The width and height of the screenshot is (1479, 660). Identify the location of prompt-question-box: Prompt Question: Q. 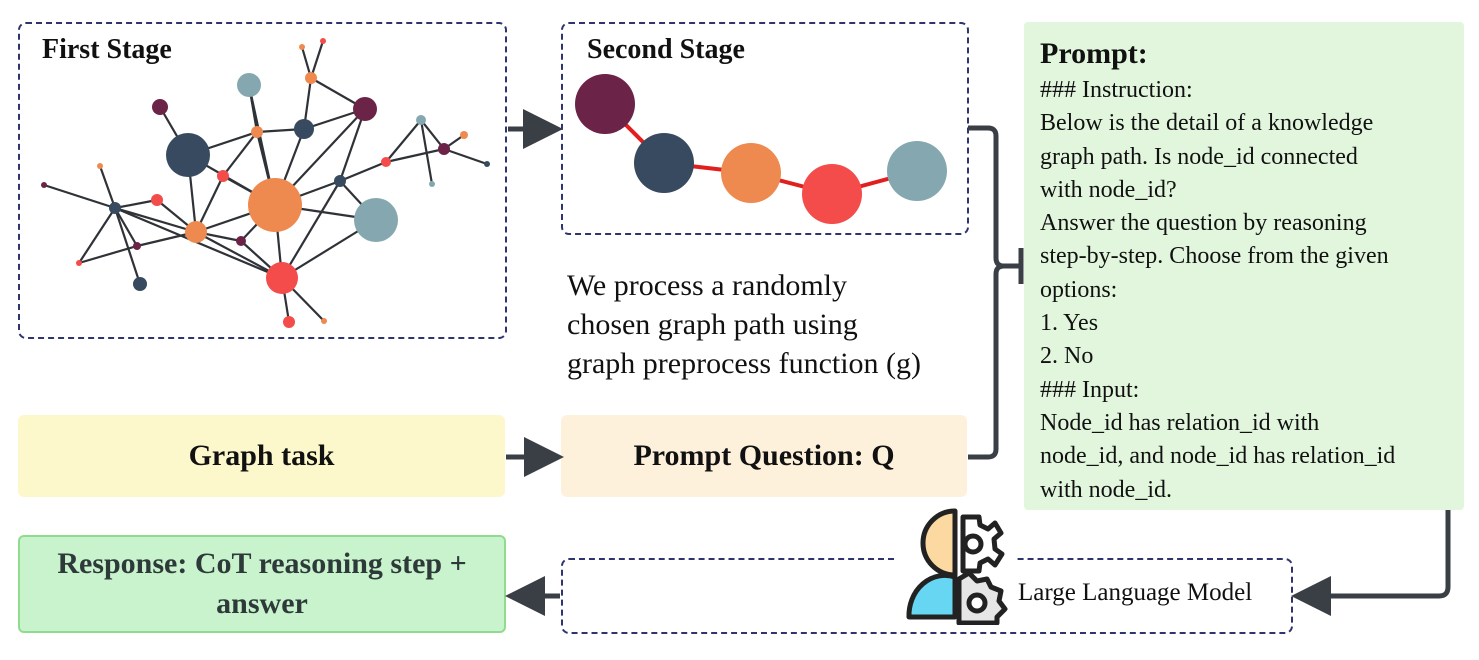
(764, 456).